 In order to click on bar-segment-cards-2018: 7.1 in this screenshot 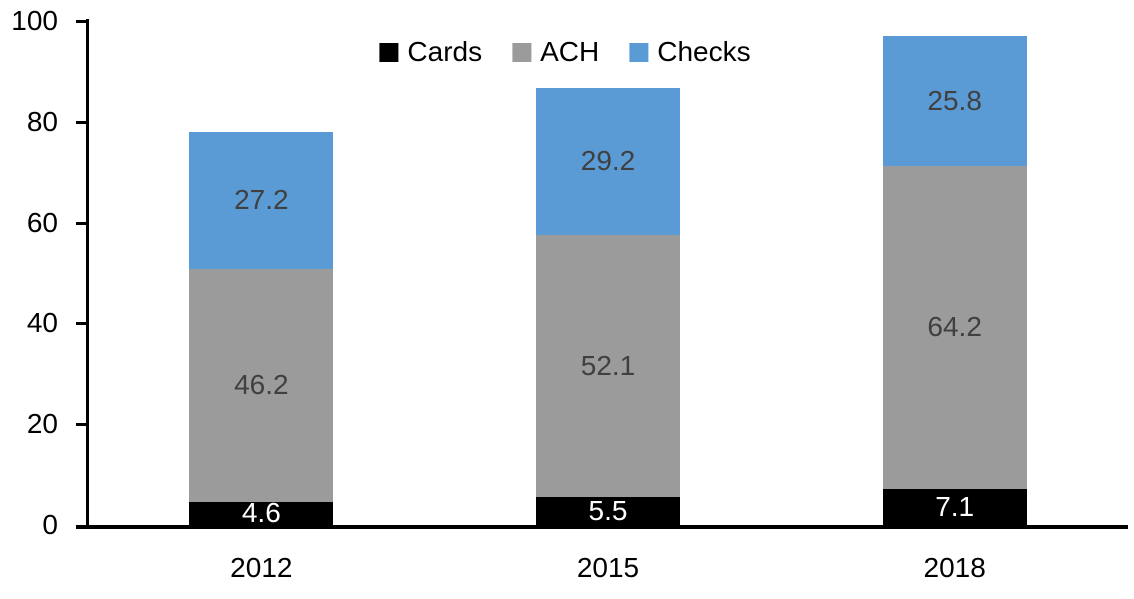, I will do `click(954, 507)`.